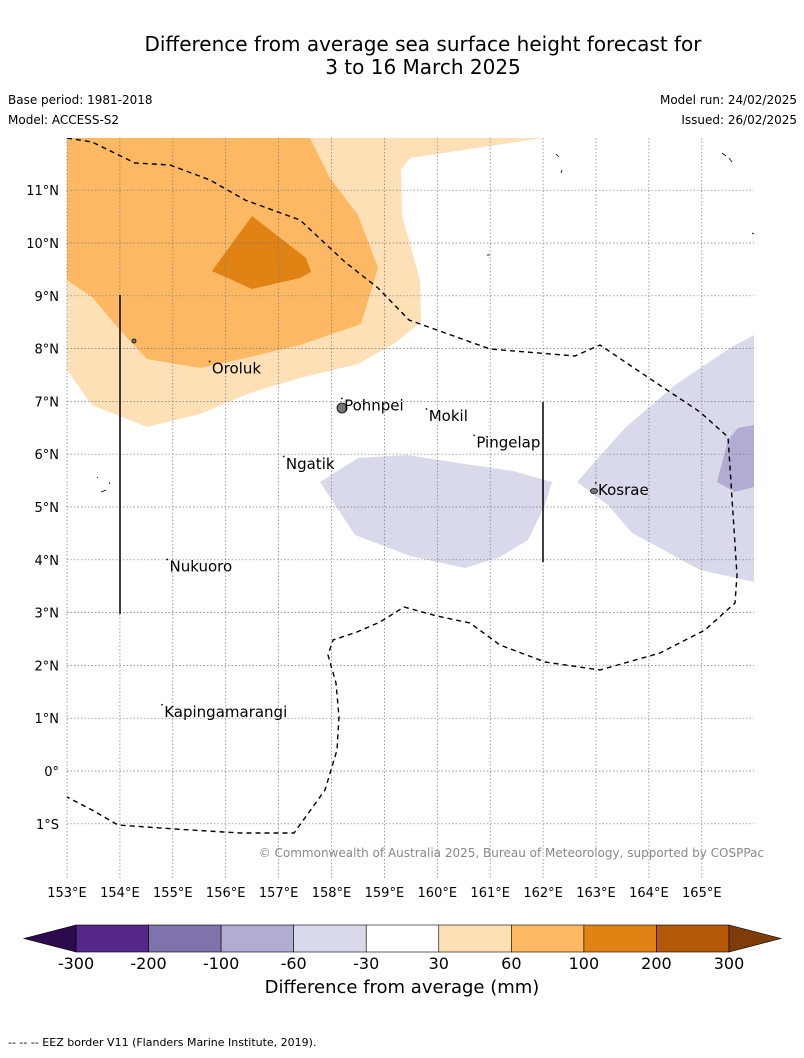 Image resolution: width=804 pixels, height=1058 pixels. Describe the element at coordinates (47, 666) in the screenshot. I see `latitude-tick-label: 2°N` at that location.